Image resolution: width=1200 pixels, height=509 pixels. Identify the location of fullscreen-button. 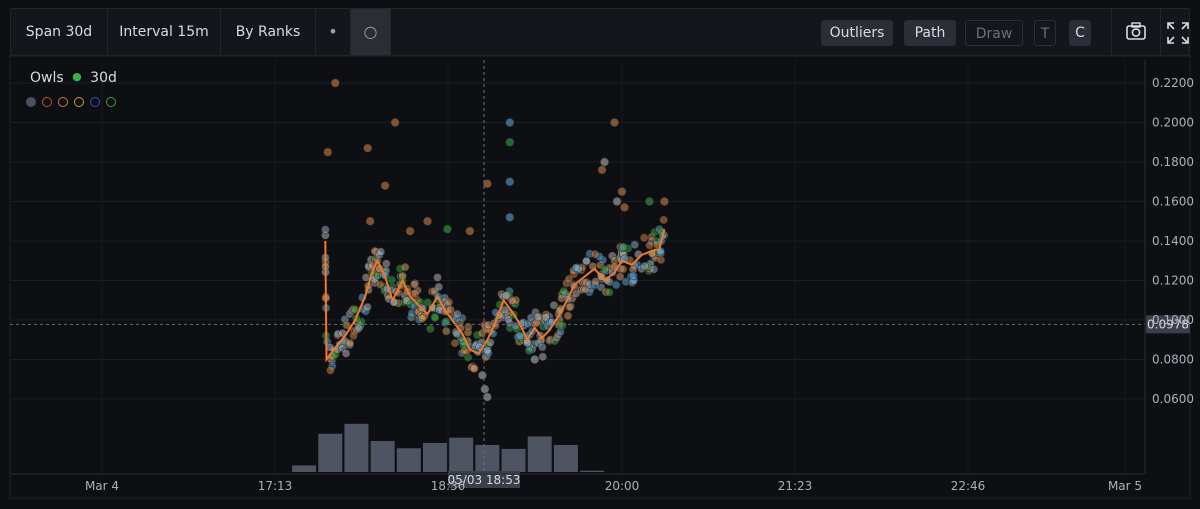
(1178, 33).